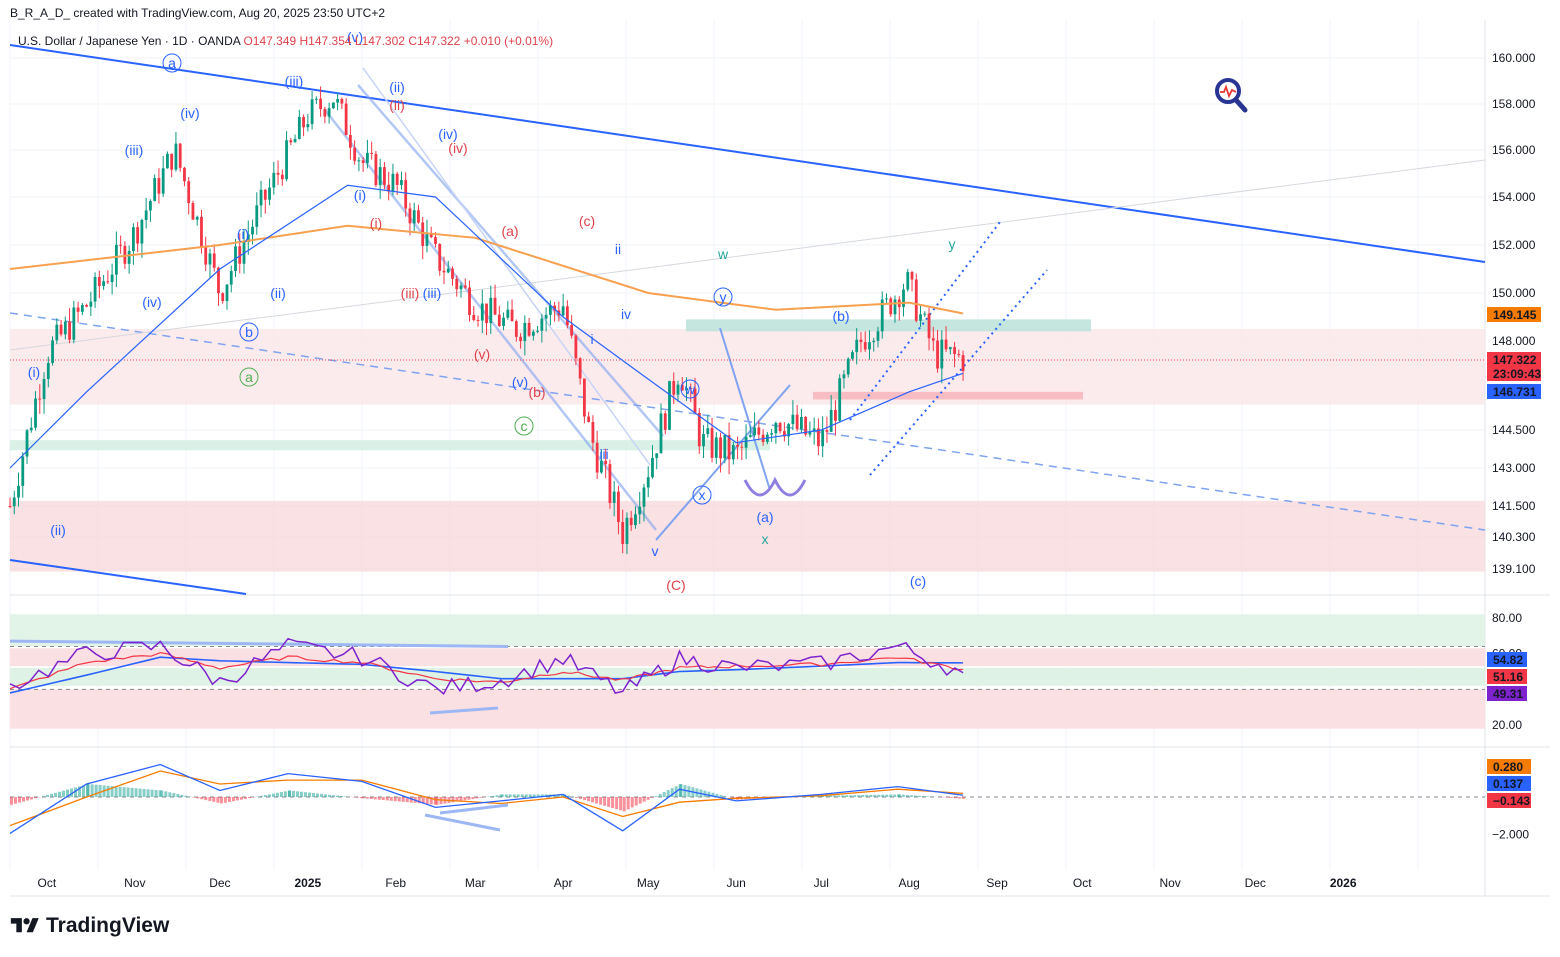 The width and height of the screenshot is (1560, 957). Describe the element at coordinates (702, 495) in the screenshot. I see `wave-label: x` at that location.